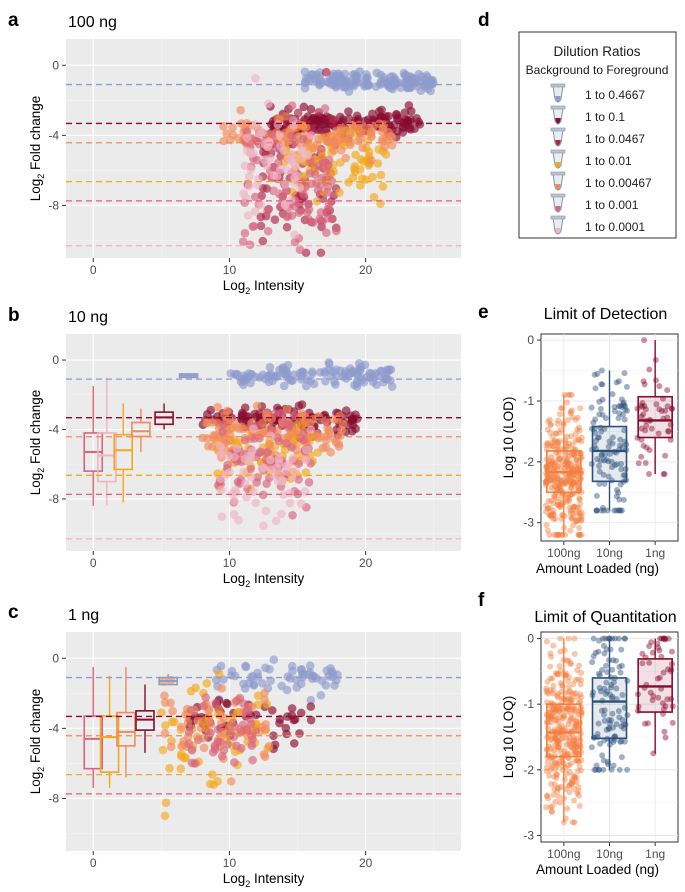  I want to click on legend-item-label: 1 to 0.0467, so click(615, 139).